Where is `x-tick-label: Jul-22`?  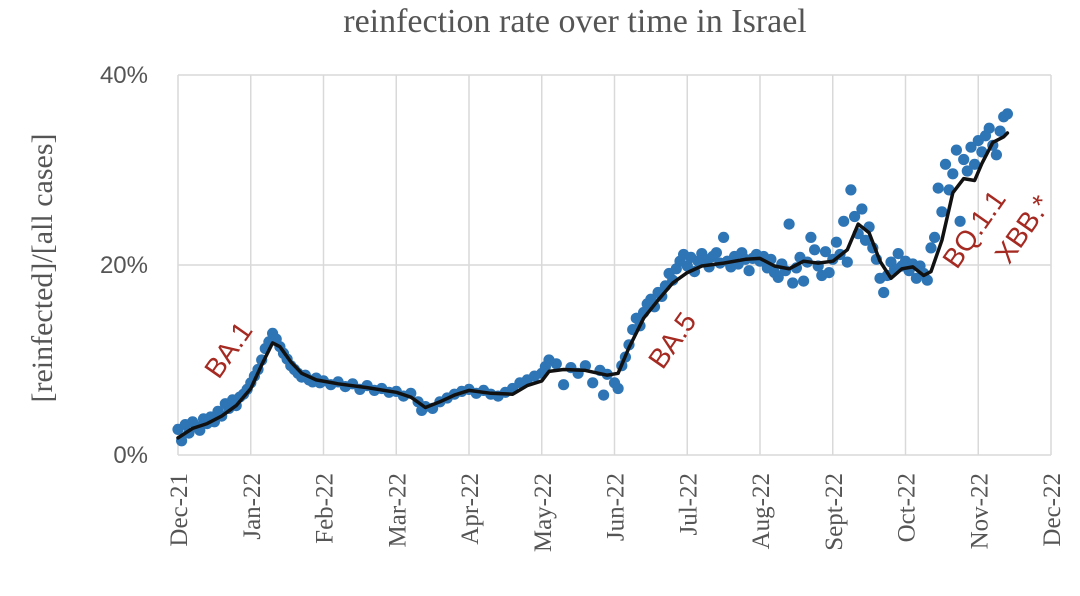
x-tick-label: Jul-22 is located at coordinates (688, 504).